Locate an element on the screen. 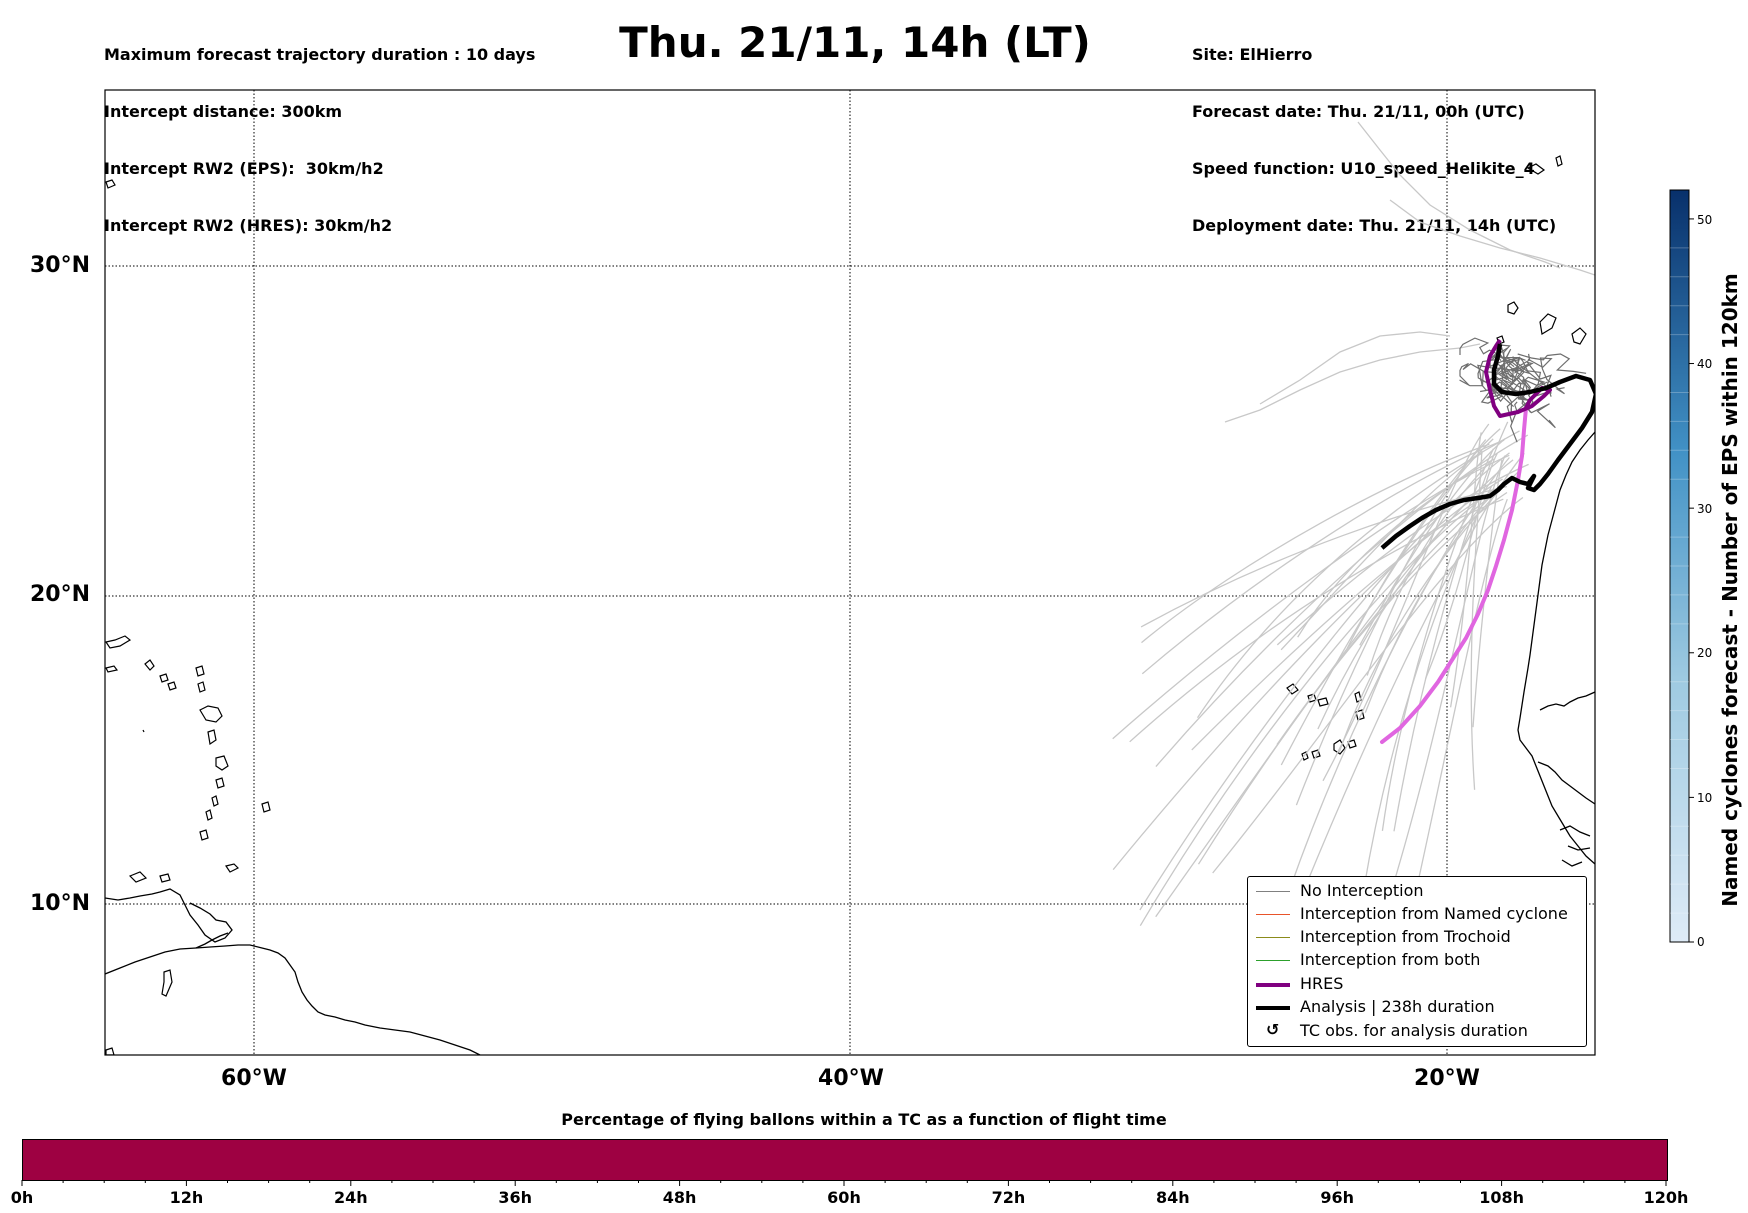 This screenshot has height=1213, width=1748. lon-label-20w: 20°W is located at coordinates (1447, 1078).